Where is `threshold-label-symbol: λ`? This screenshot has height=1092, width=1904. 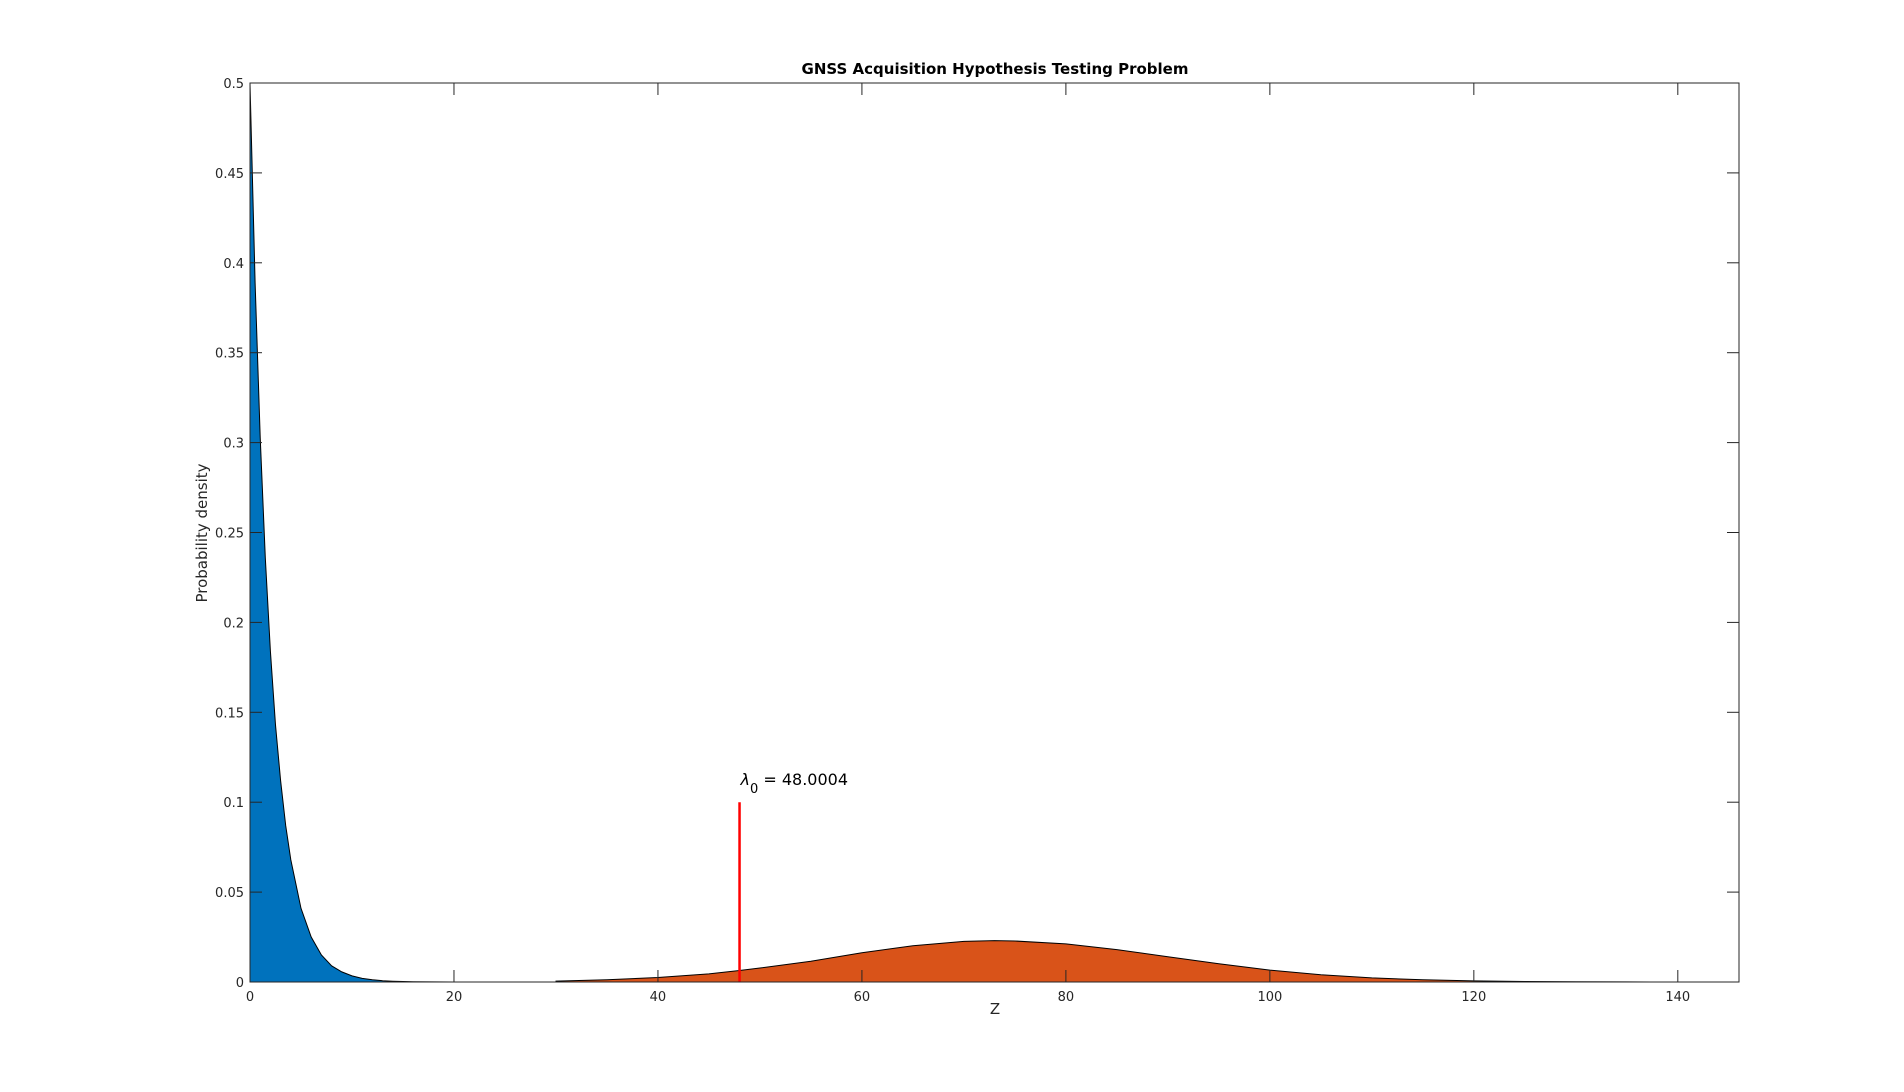 threshold-label-symbol: λ is located at coordinates (745, 779).